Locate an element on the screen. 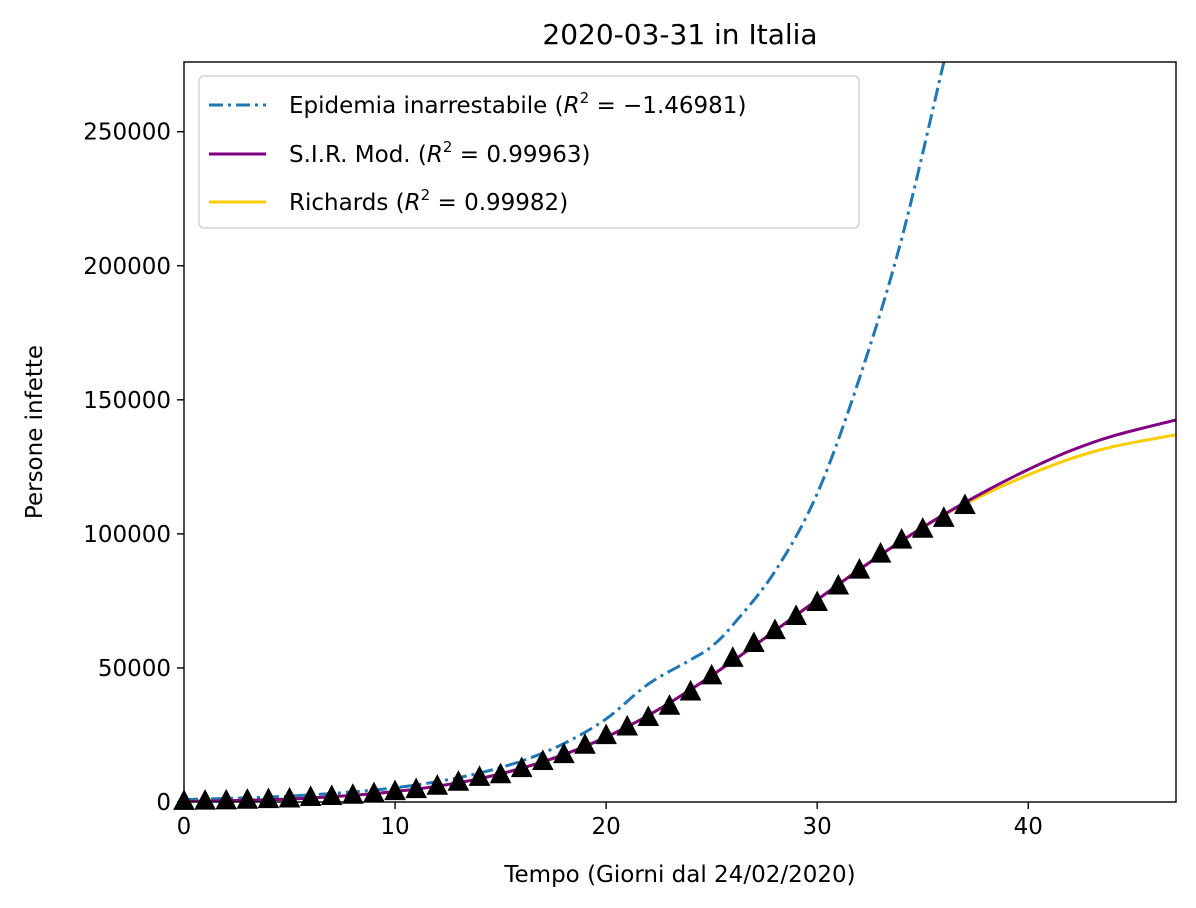 The image size is (1196, 908). legend-r2-value-sir: 0.99963 is located at coordinates (533, 155).